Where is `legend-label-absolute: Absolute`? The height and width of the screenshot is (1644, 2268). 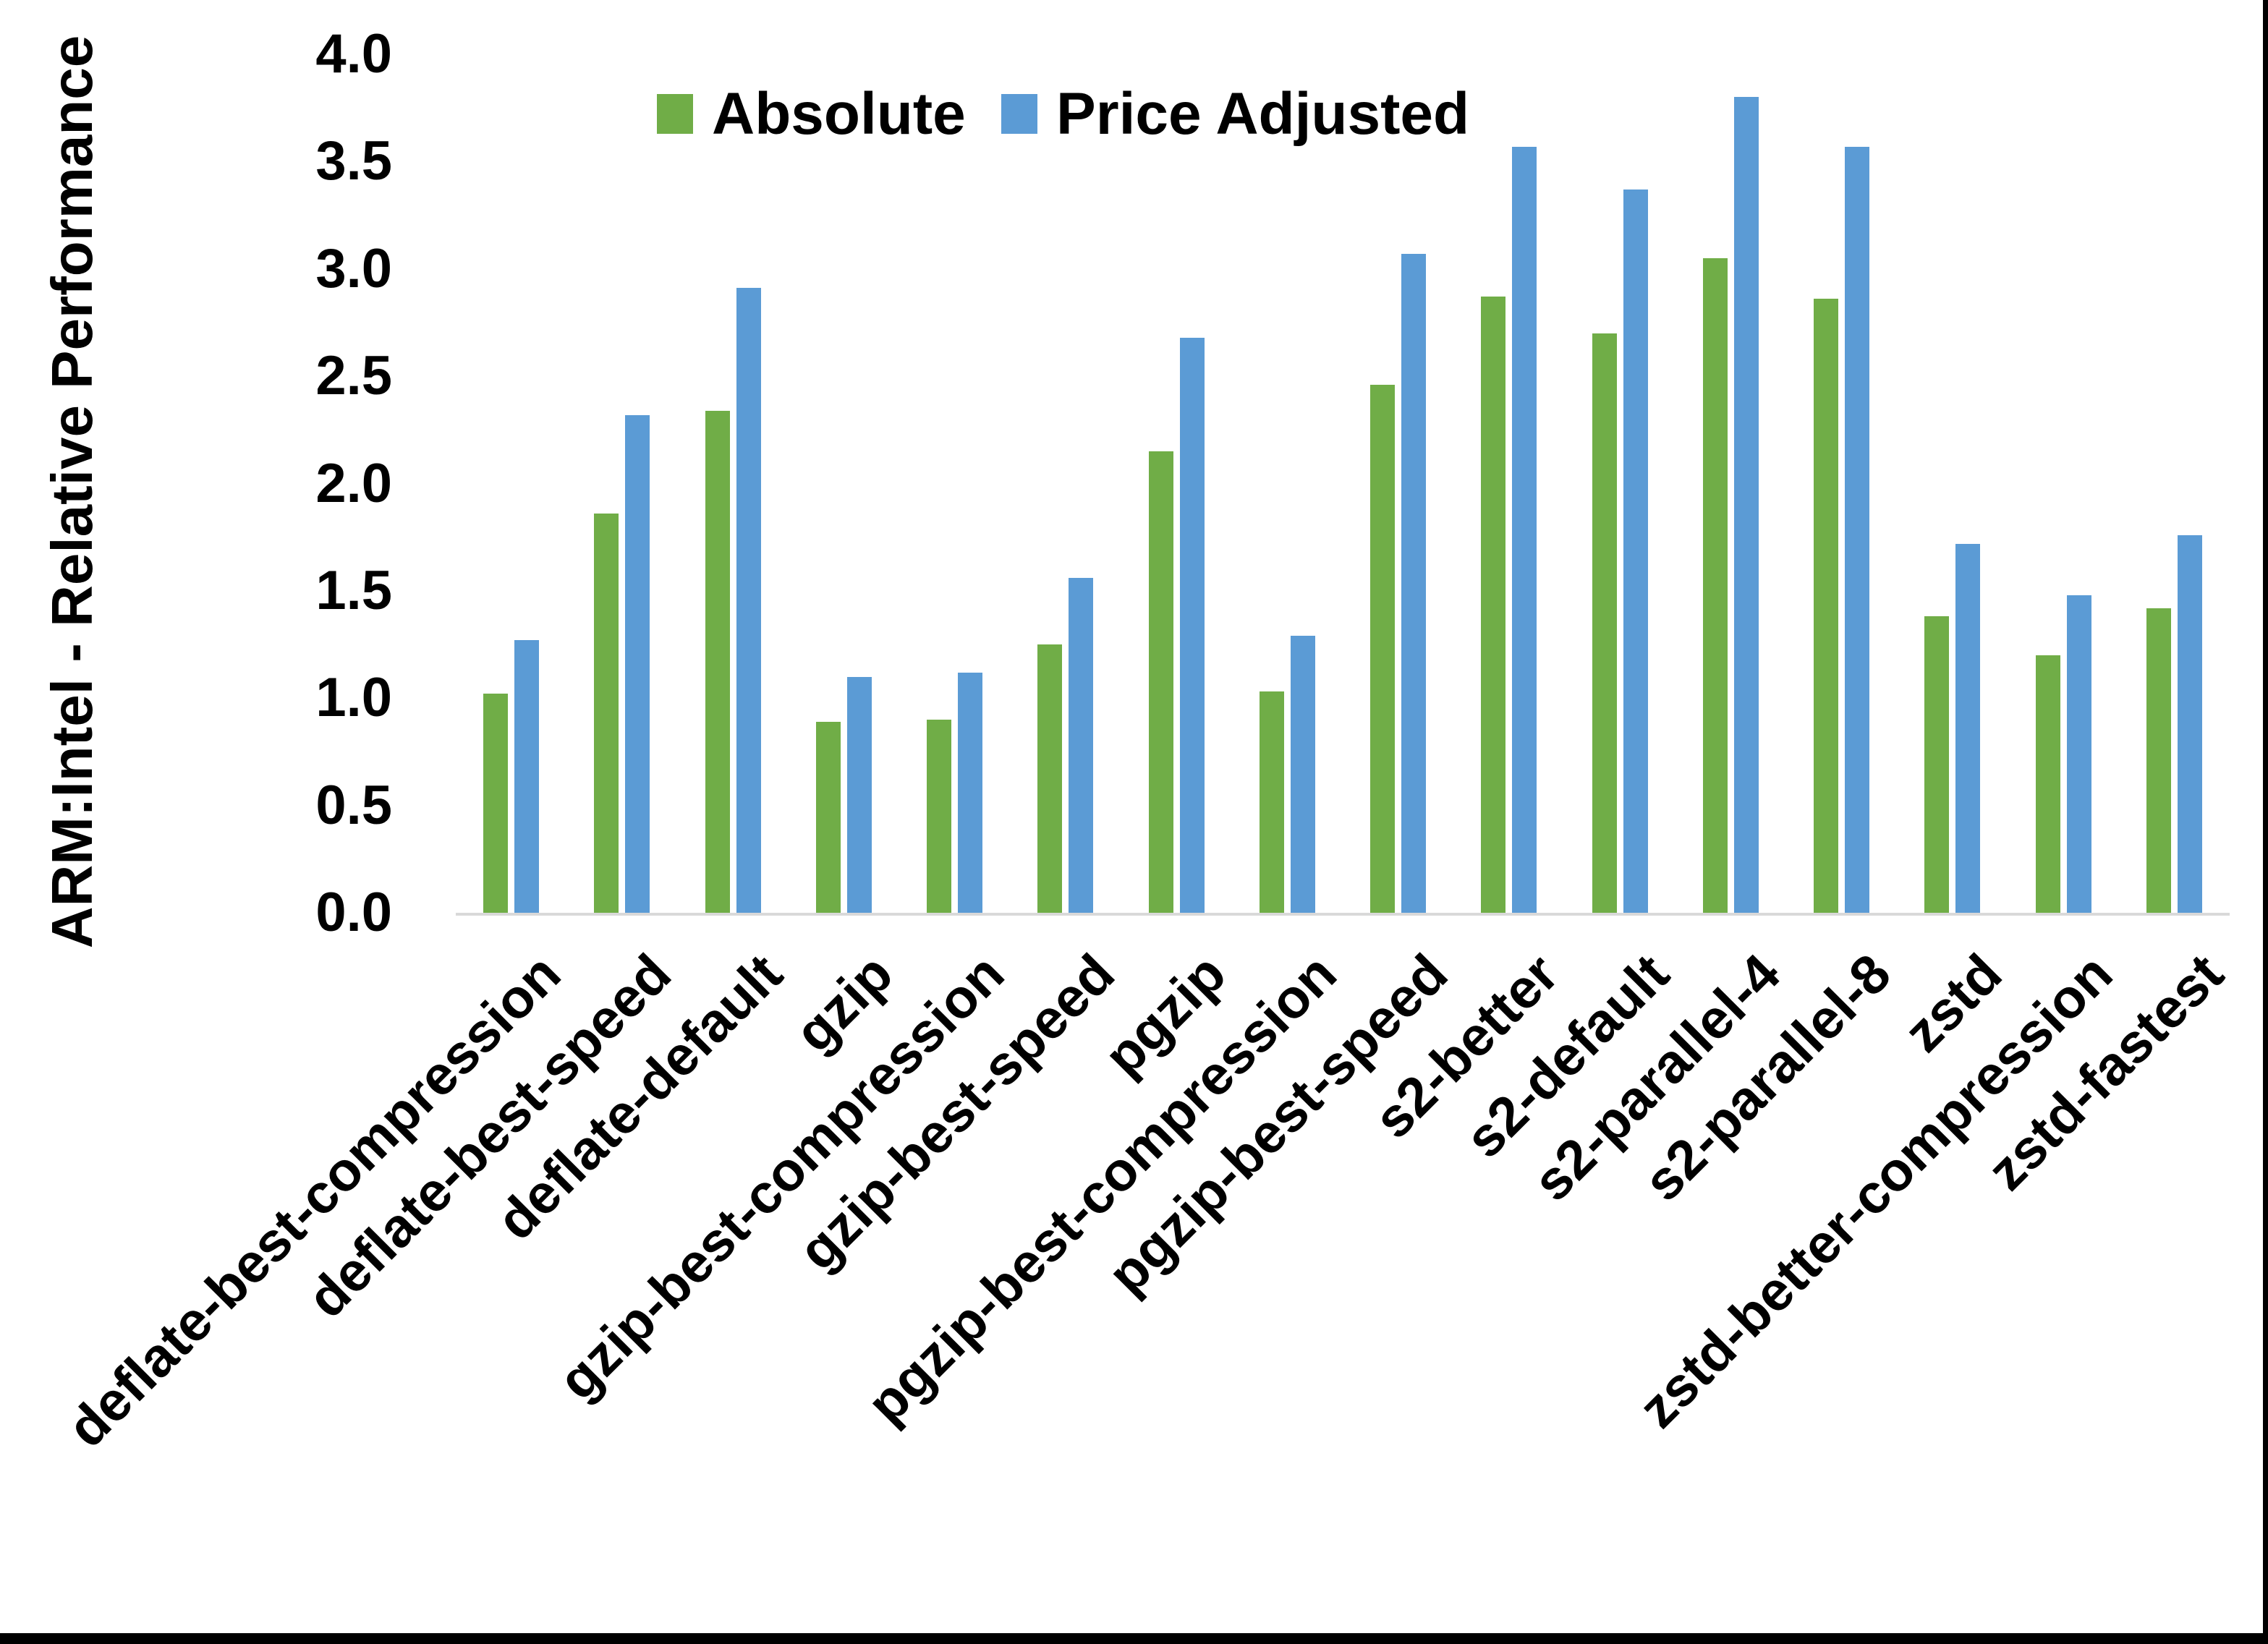 legend-label-absolute: Absolute is located at coordinates (839, 114).